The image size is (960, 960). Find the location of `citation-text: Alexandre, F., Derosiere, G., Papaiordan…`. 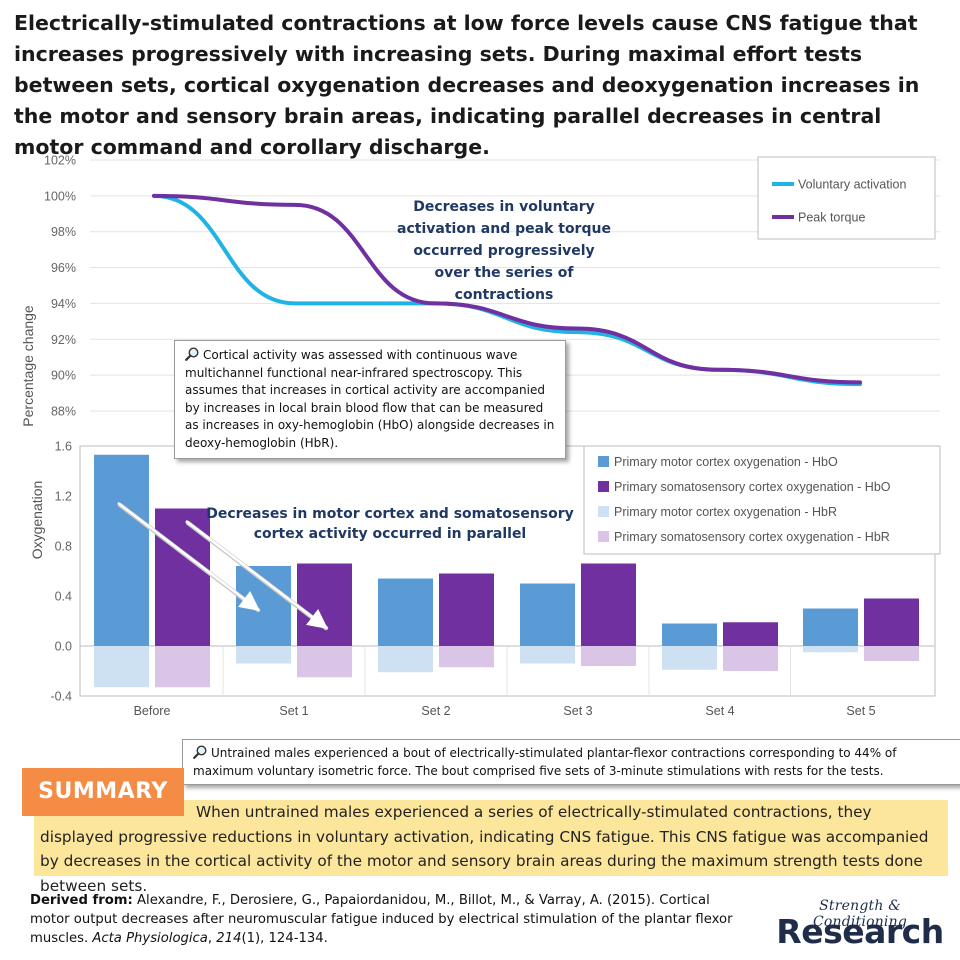

citation-text: Alexandre, F., Derosiere, G., Papaiordan… is located at coordinates (381, 919).